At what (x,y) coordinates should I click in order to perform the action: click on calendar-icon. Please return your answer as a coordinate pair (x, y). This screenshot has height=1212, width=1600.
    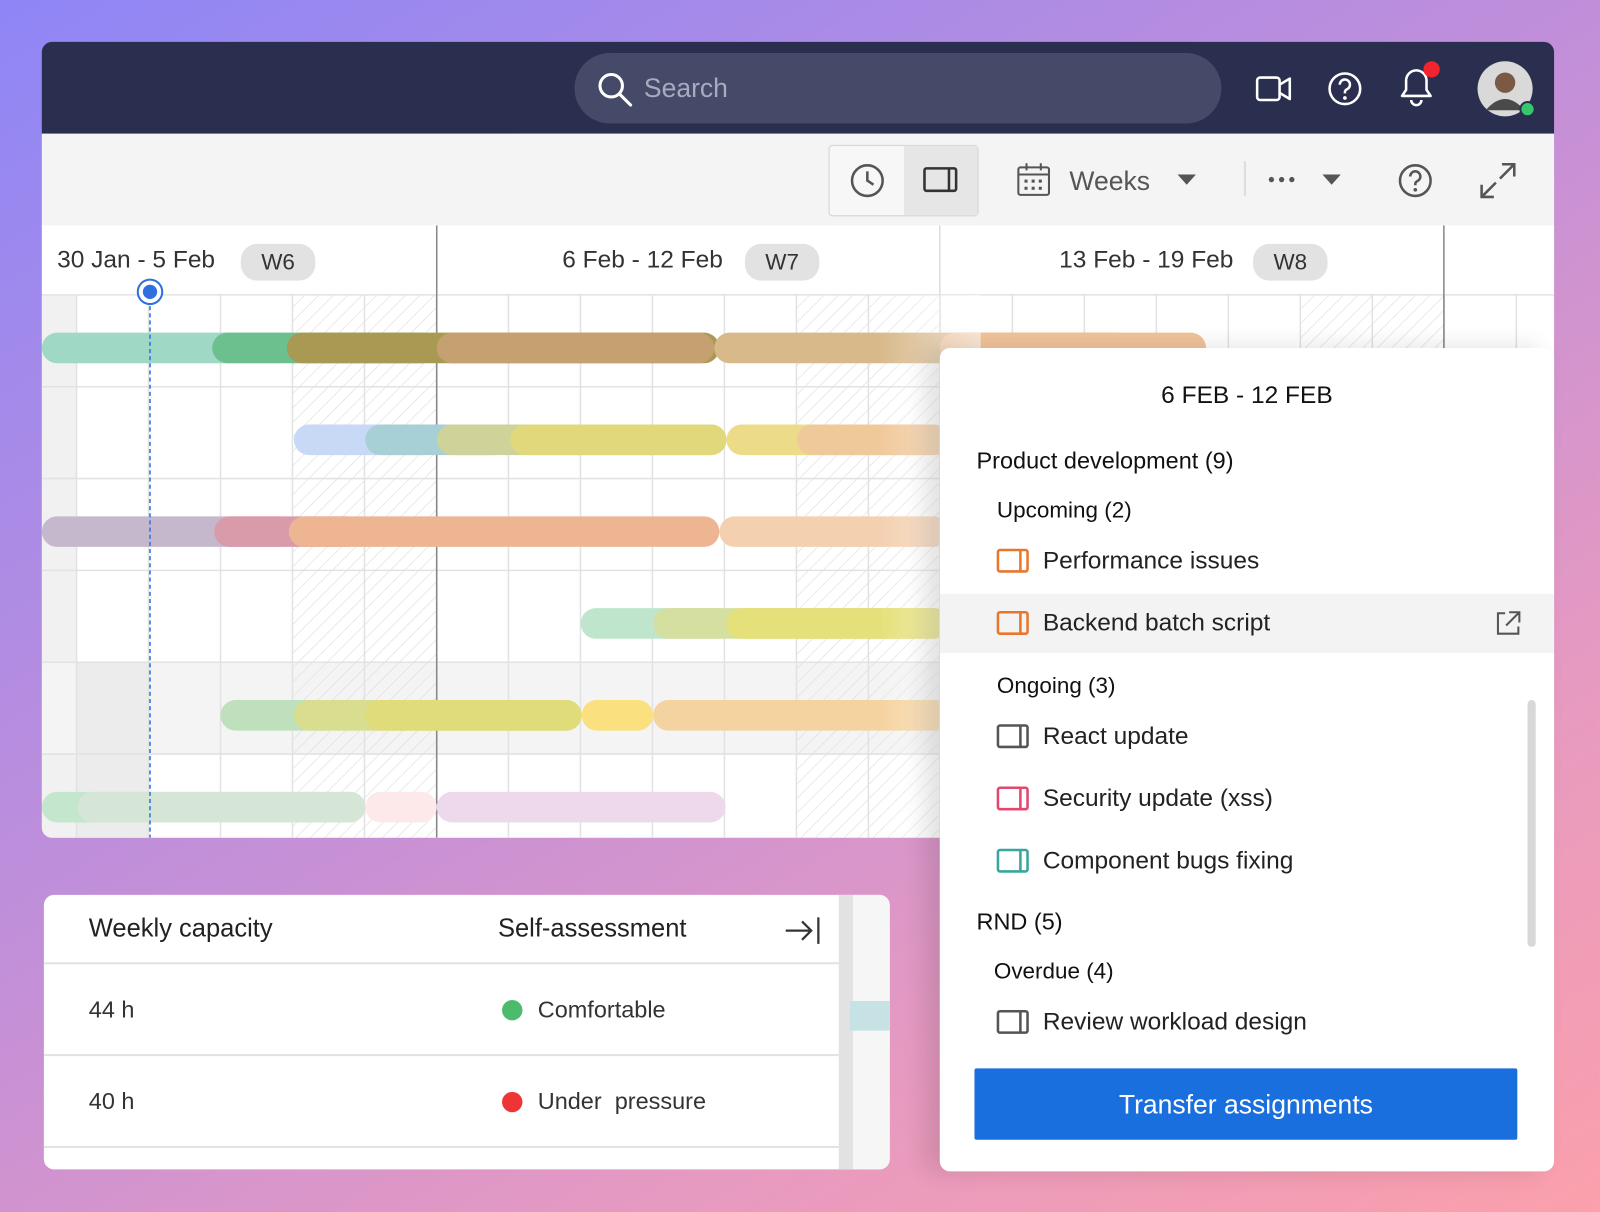
    Looking at the image, I should click on (1033, 179).